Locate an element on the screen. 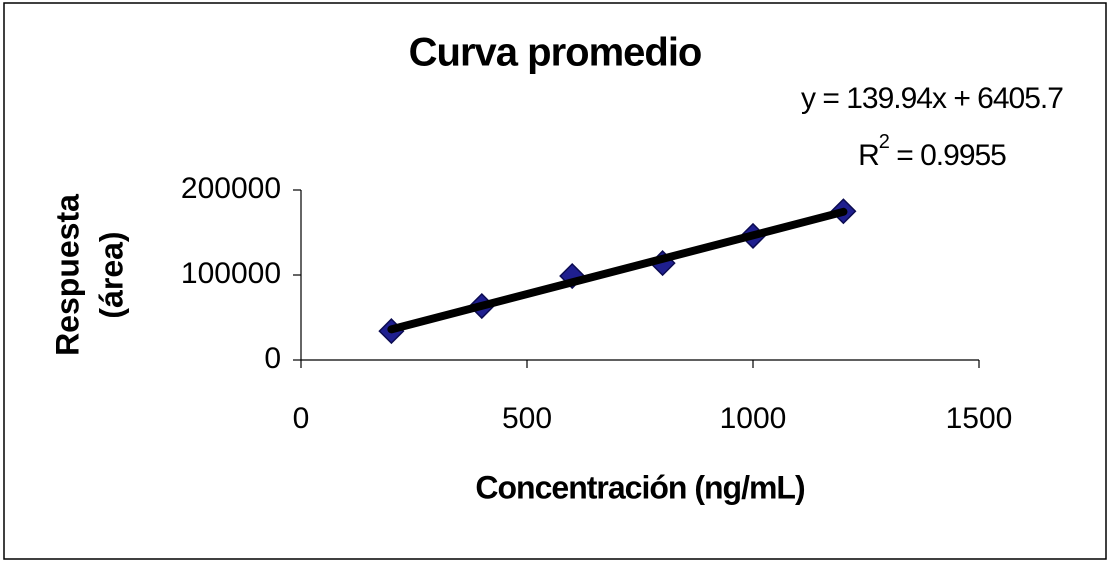 The image size is (1110, 564). y-axis-title-line: (área) is located at coordinates (111, 274).